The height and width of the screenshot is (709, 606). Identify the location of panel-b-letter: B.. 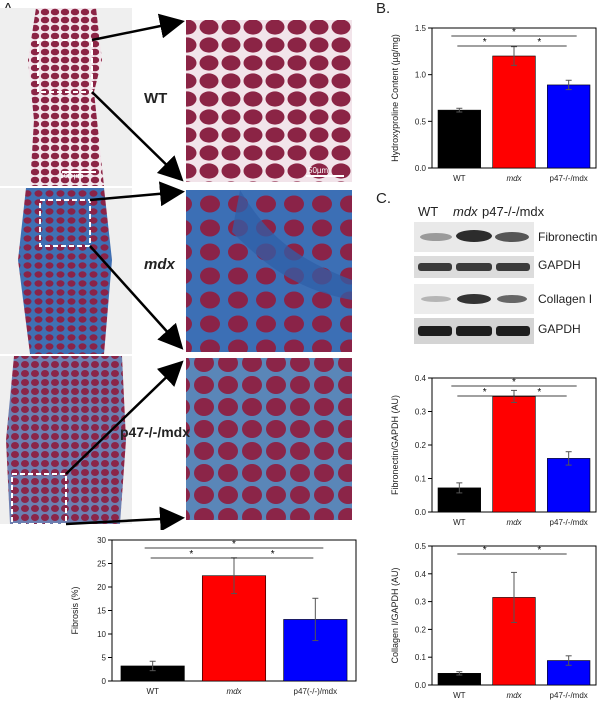
(383, 8).